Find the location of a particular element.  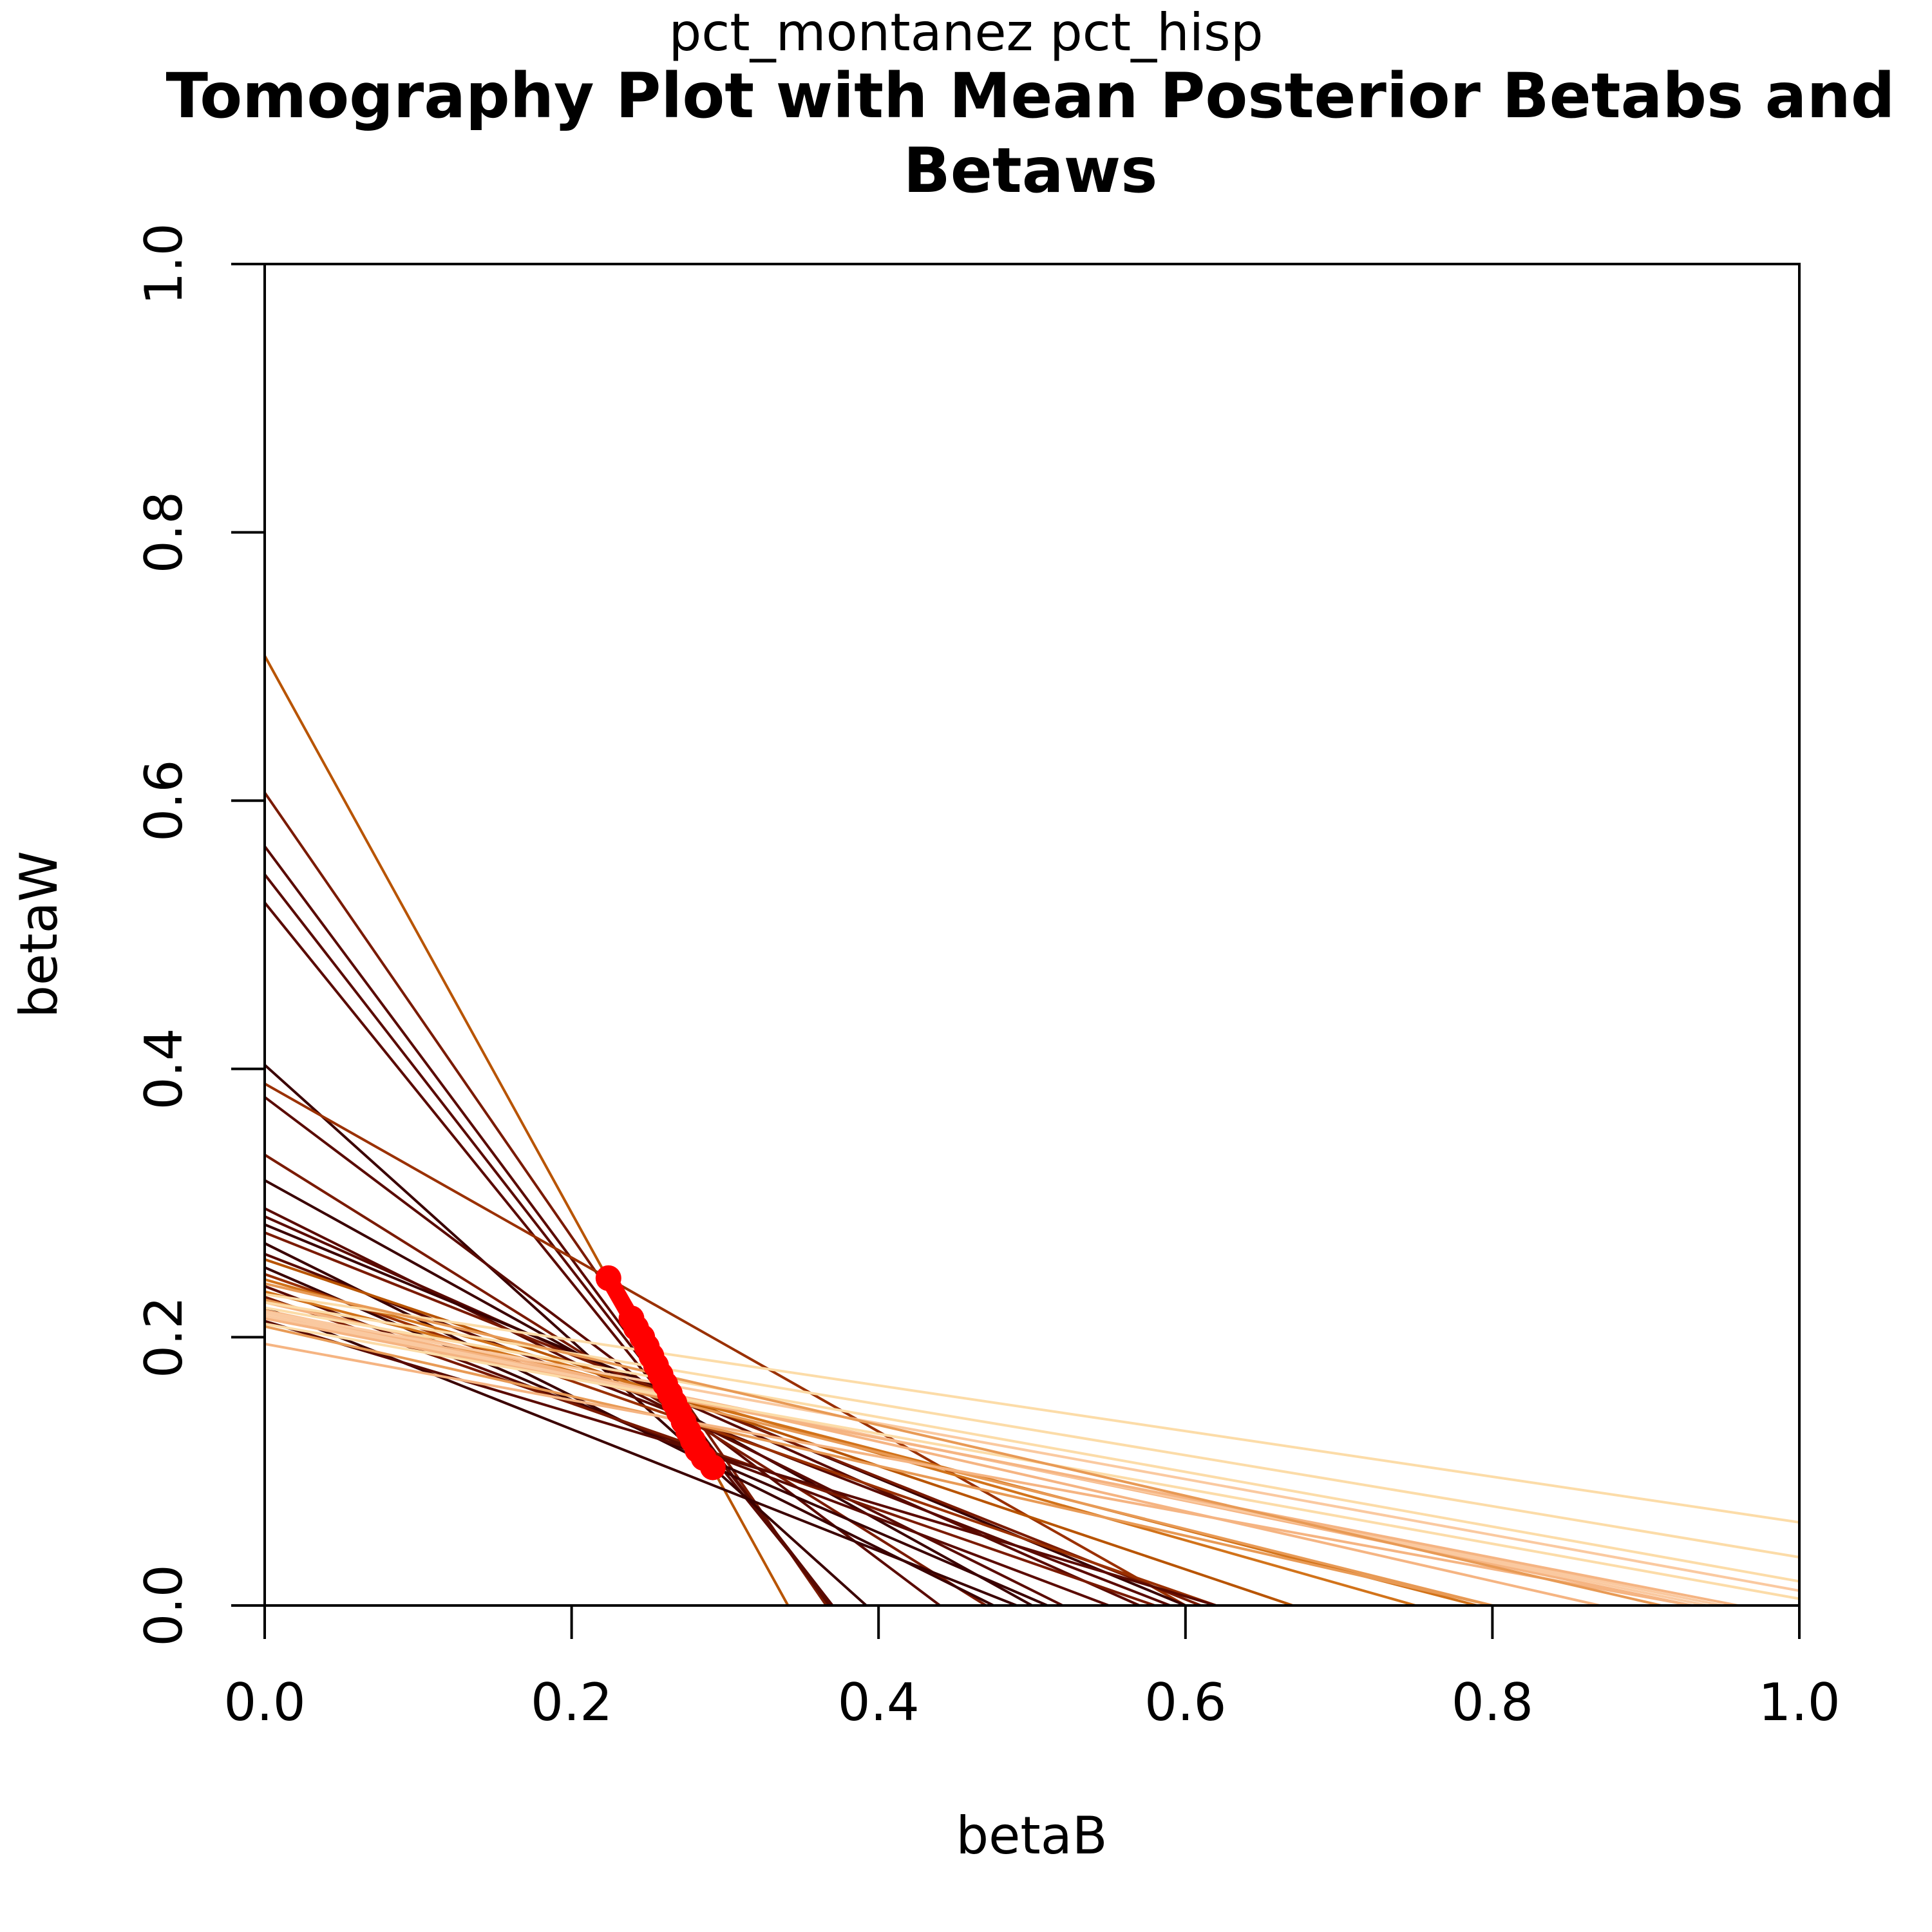

y-tick-label-4: 0.8 is located at coordinates (164, 532).